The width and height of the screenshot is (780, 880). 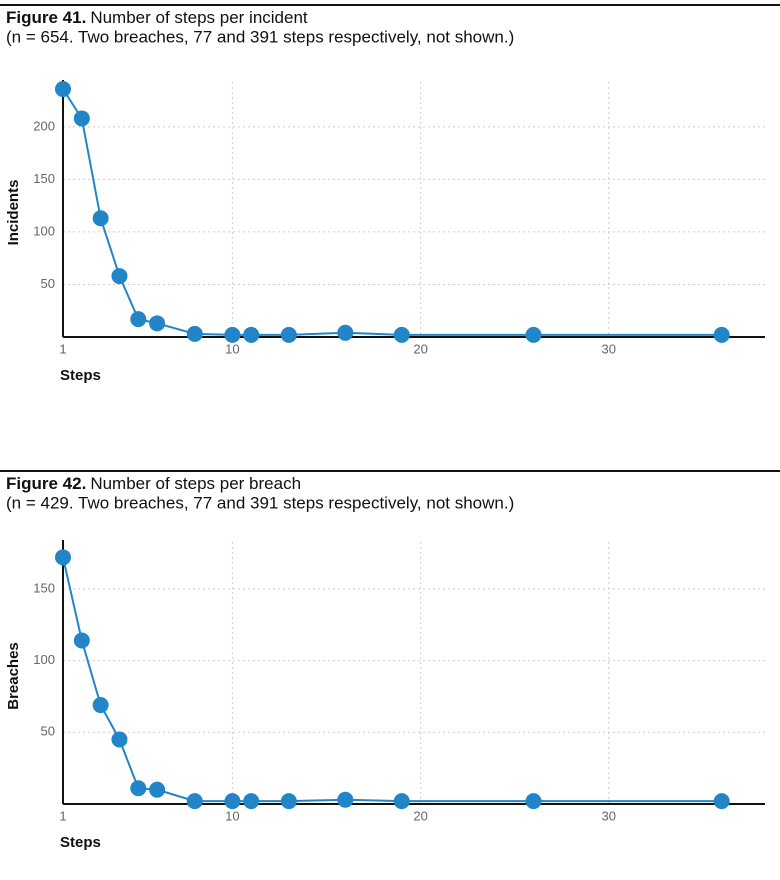 I want to click on chart-title: Figure 41. Number of steps per incident, so click(x=157, y=17).